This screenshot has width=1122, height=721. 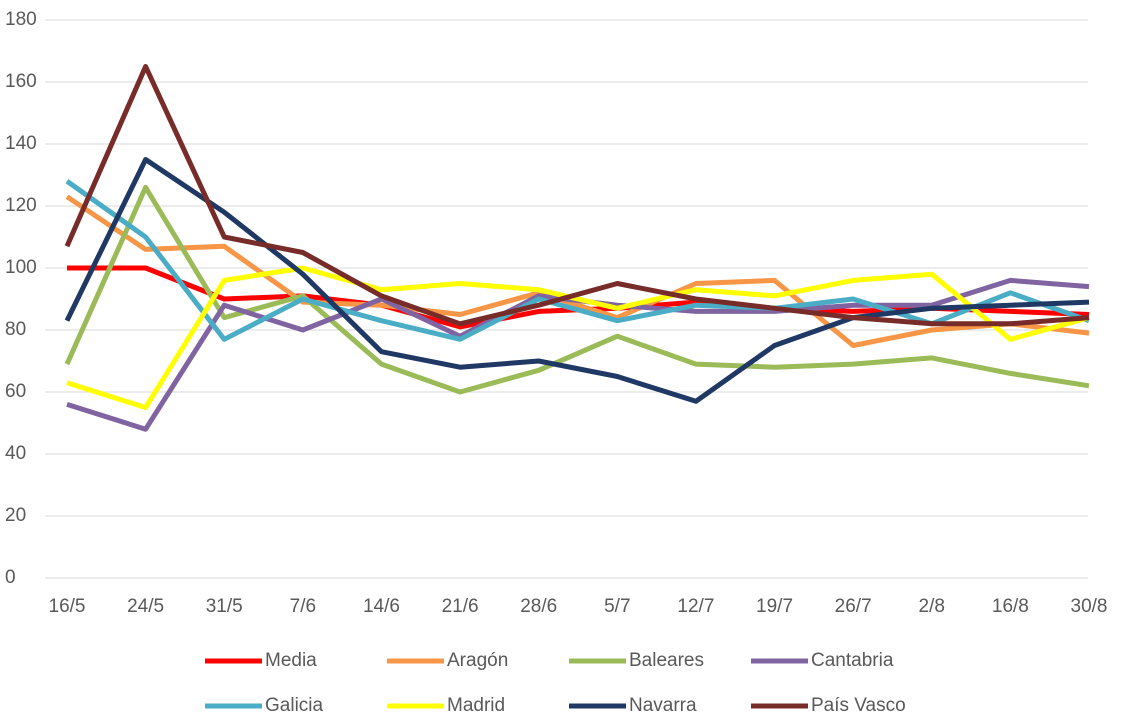 What do you see at coordinates (476, 705) in the screenshot?
I see `legend-label: Madrid` at bounding box center [476, 705].